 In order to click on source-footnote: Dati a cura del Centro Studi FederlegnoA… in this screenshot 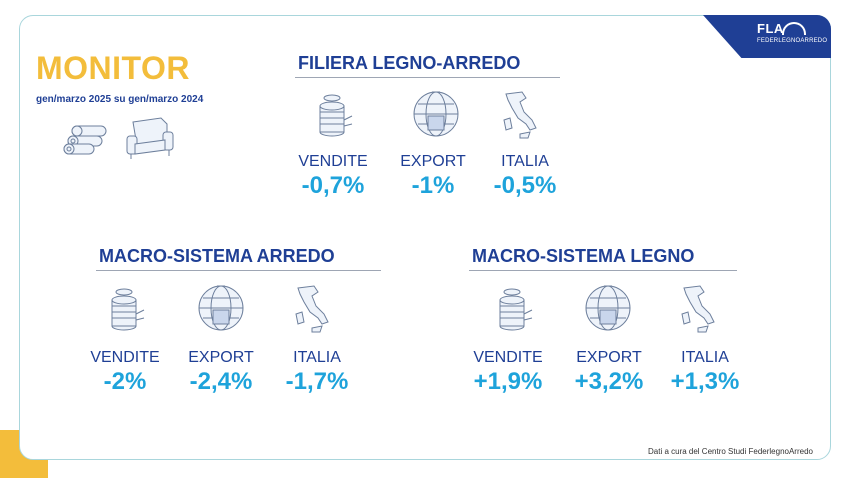, I will do `click(730, 451)`.